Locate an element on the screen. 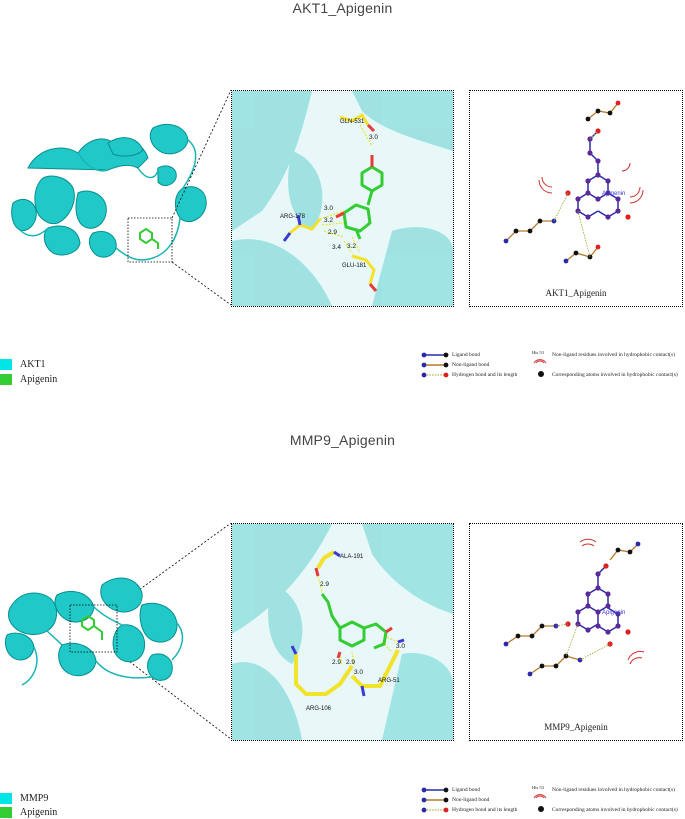  akt1-ligplot-diagram: Apigenin AKT1_Apigenin is located at coordinates (576, 198).